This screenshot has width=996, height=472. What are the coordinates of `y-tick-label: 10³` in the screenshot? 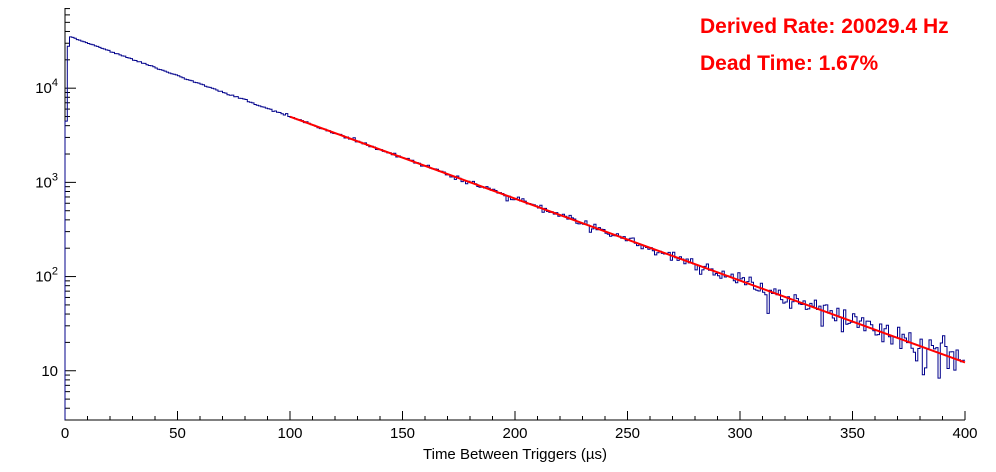 It's located at (46, 181).